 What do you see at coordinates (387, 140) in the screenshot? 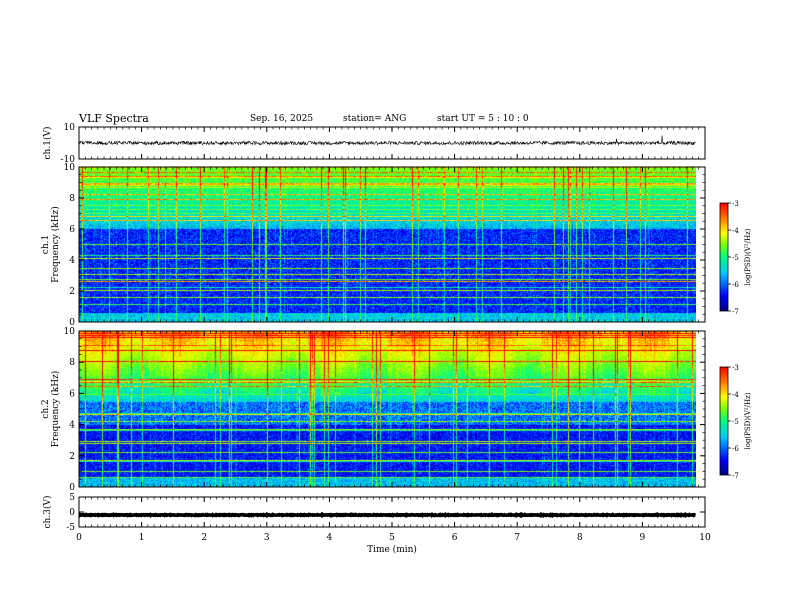
I see `ch1-waveform-trace` at bounding box center [387, 140].